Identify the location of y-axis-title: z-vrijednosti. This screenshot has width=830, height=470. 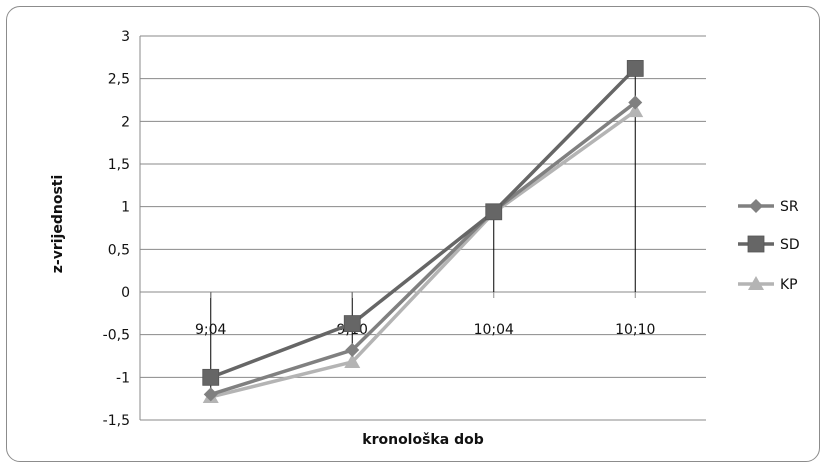
(58, 224).